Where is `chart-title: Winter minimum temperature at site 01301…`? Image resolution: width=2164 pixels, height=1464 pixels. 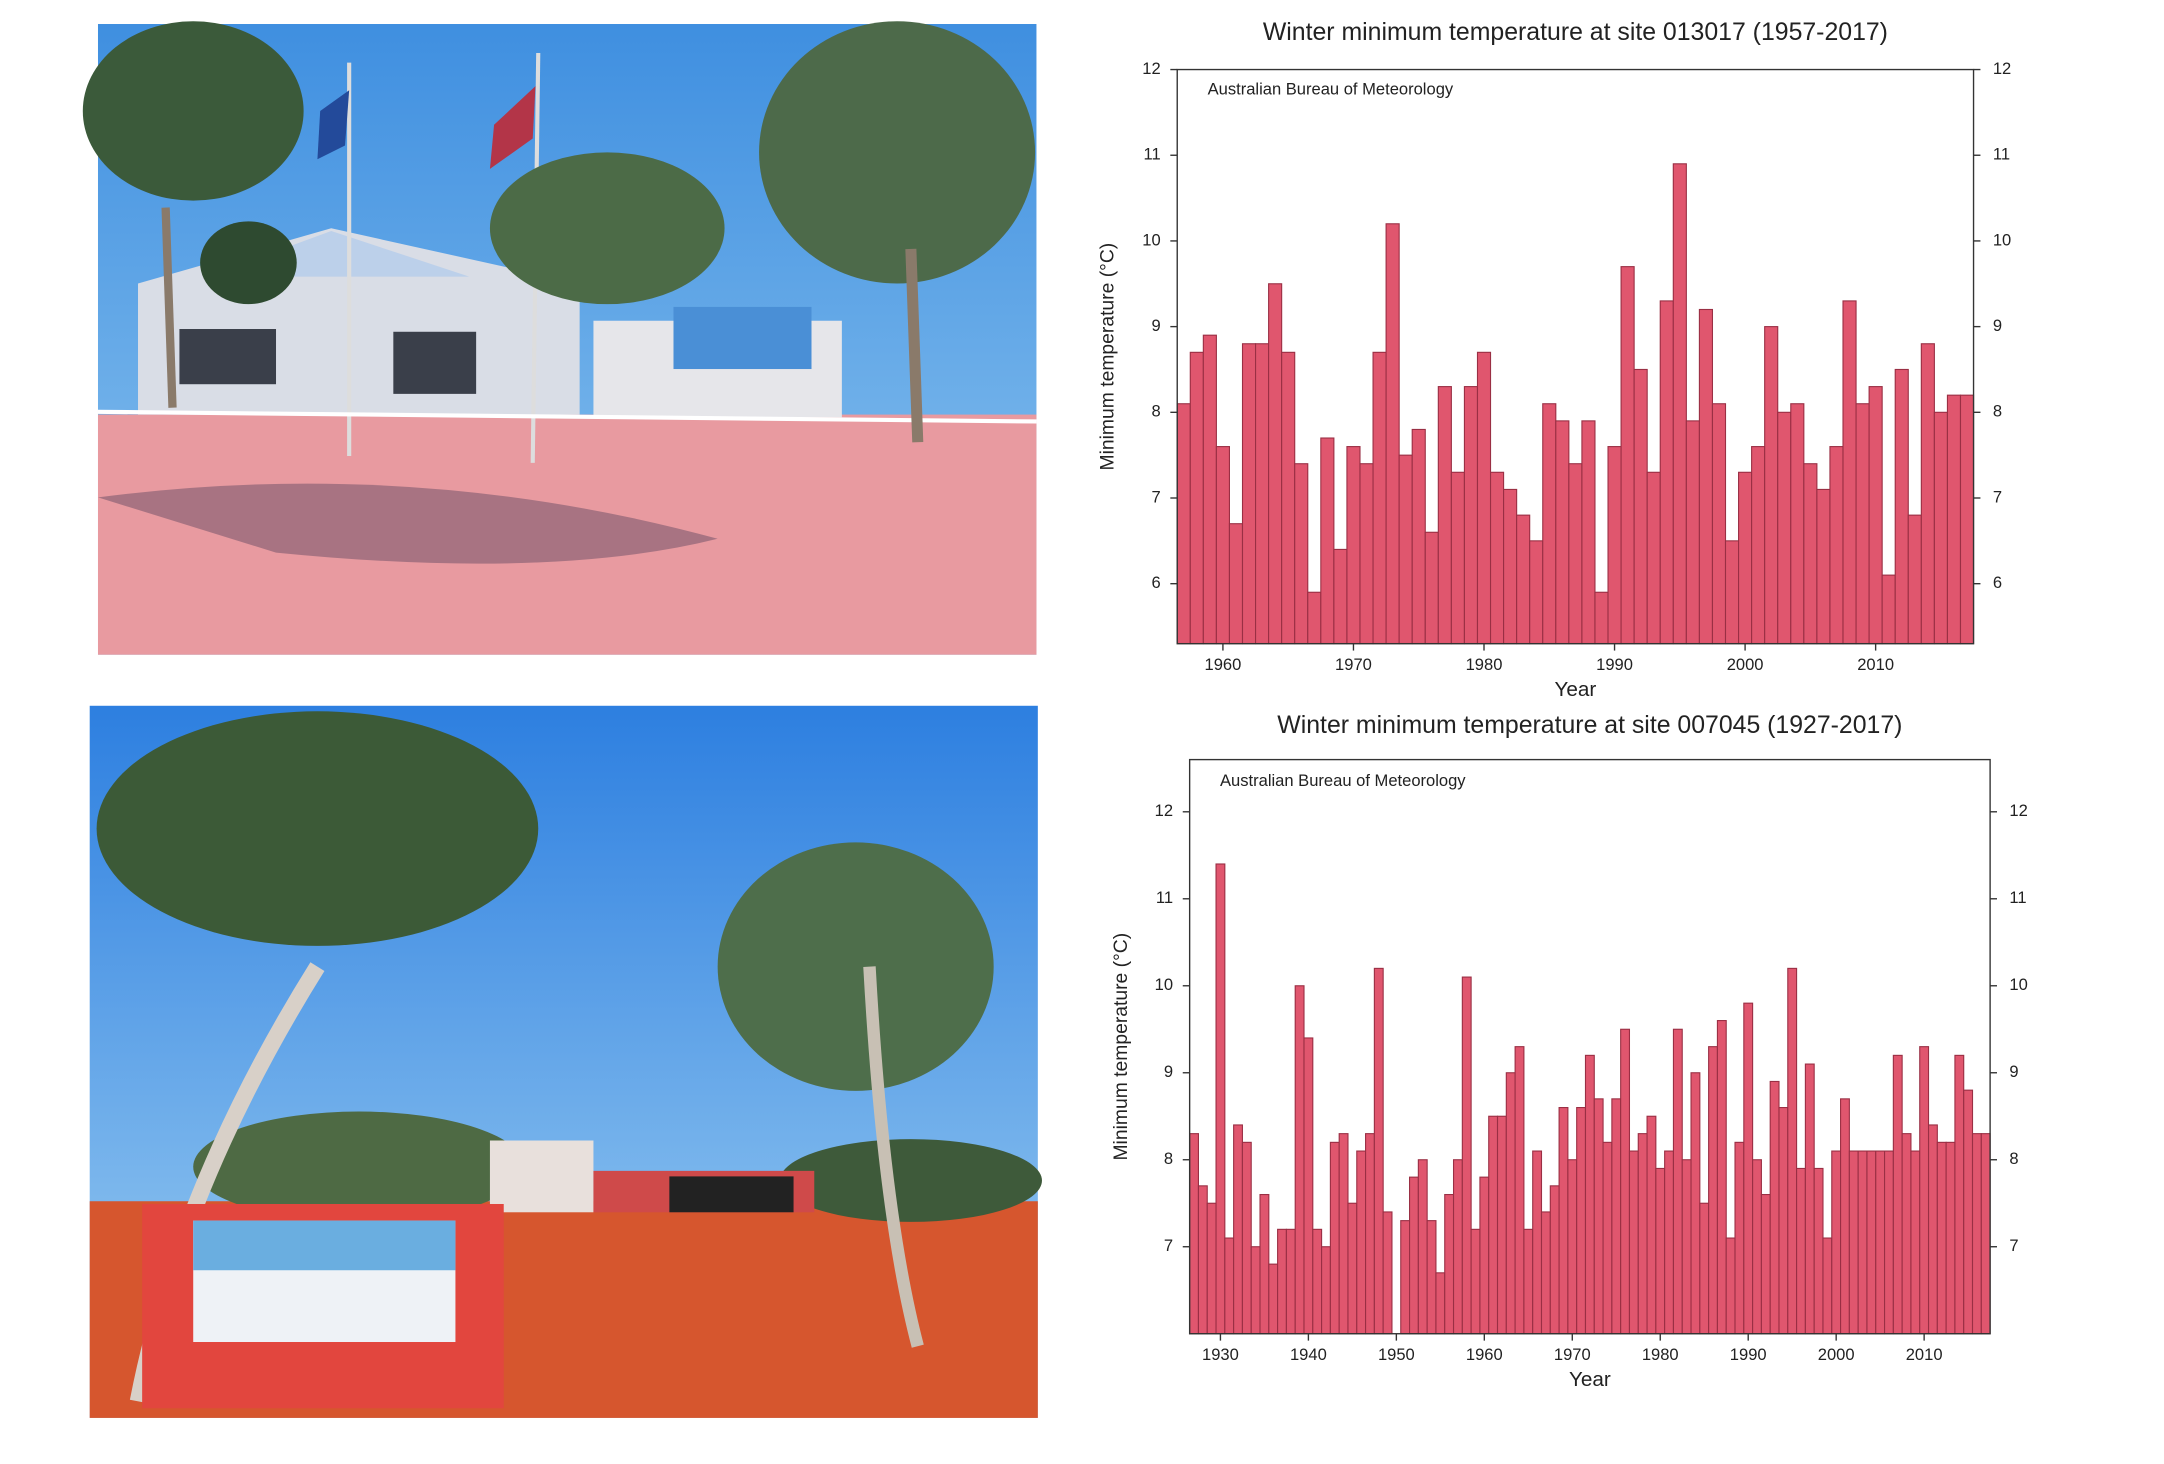 chart-title: Winter minimum temperature at site 01301… is located at coordinates (1575, 32).